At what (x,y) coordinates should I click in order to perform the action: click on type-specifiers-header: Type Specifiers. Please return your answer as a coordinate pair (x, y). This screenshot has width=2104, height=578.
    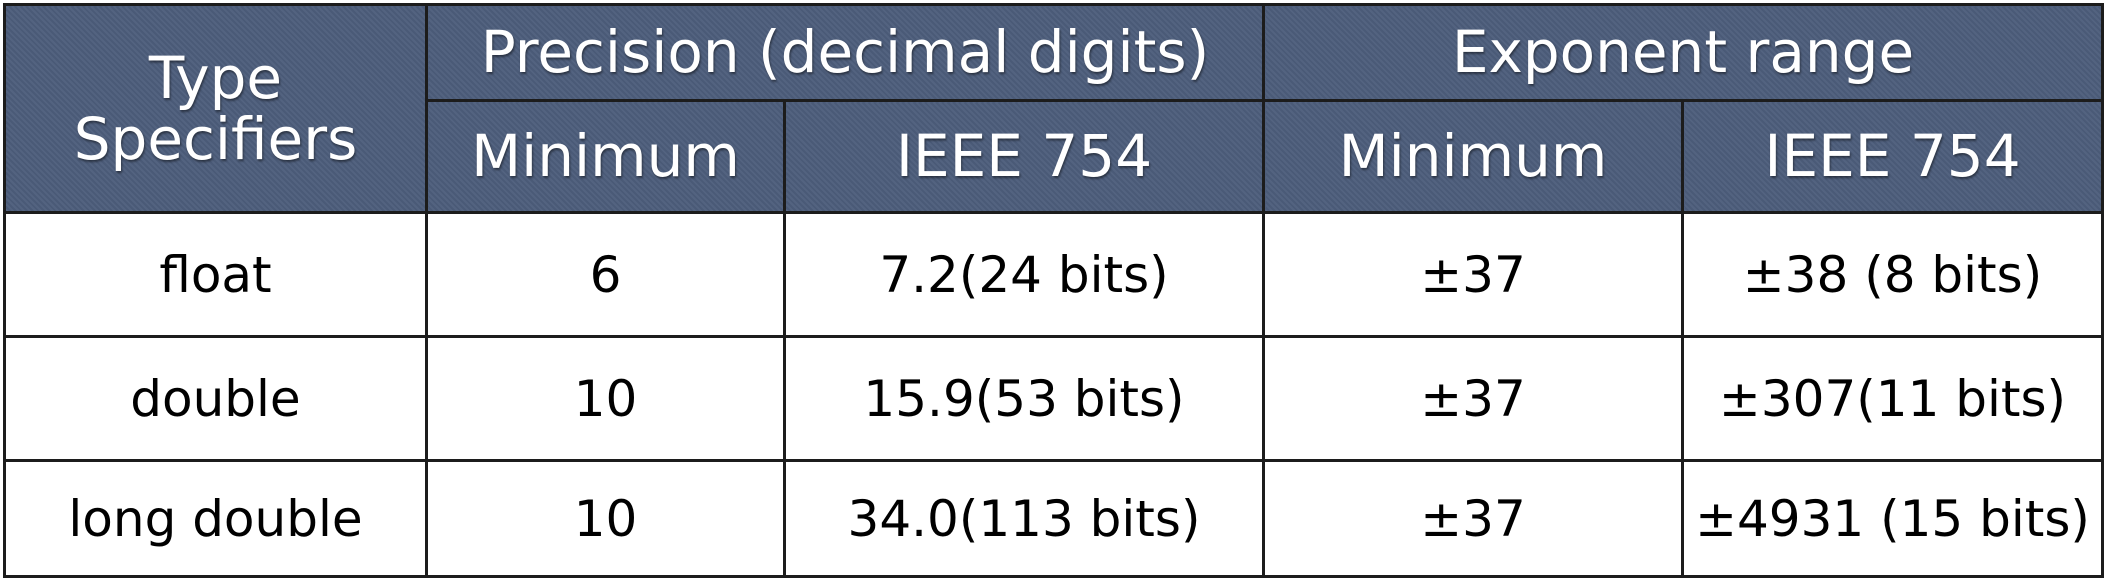
    Looking at the image, I should click on (215, 108).